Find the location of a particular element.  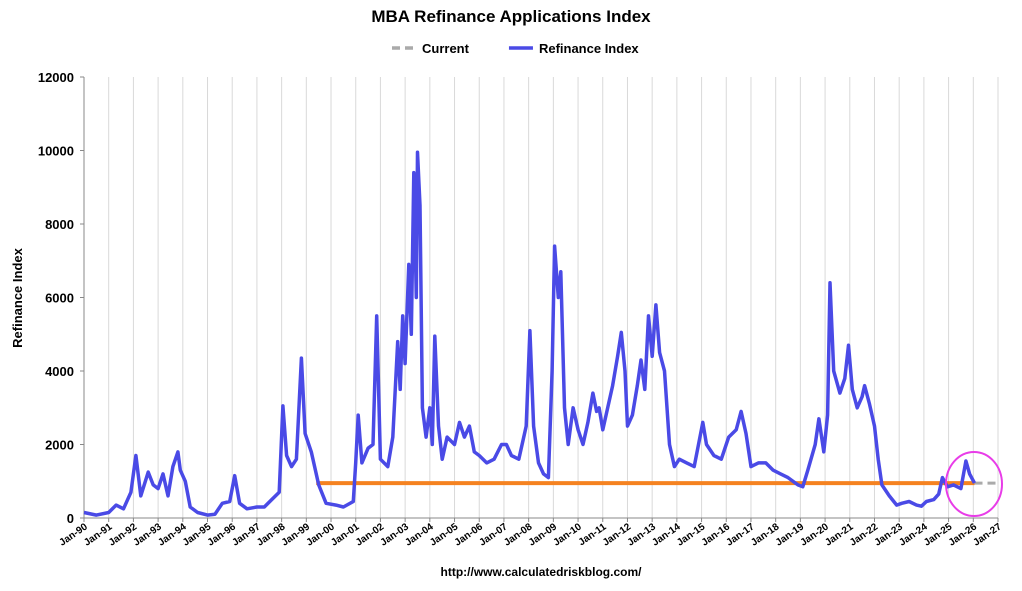

x-tick-label: Jan-27 is located at coordinates (987, 534).